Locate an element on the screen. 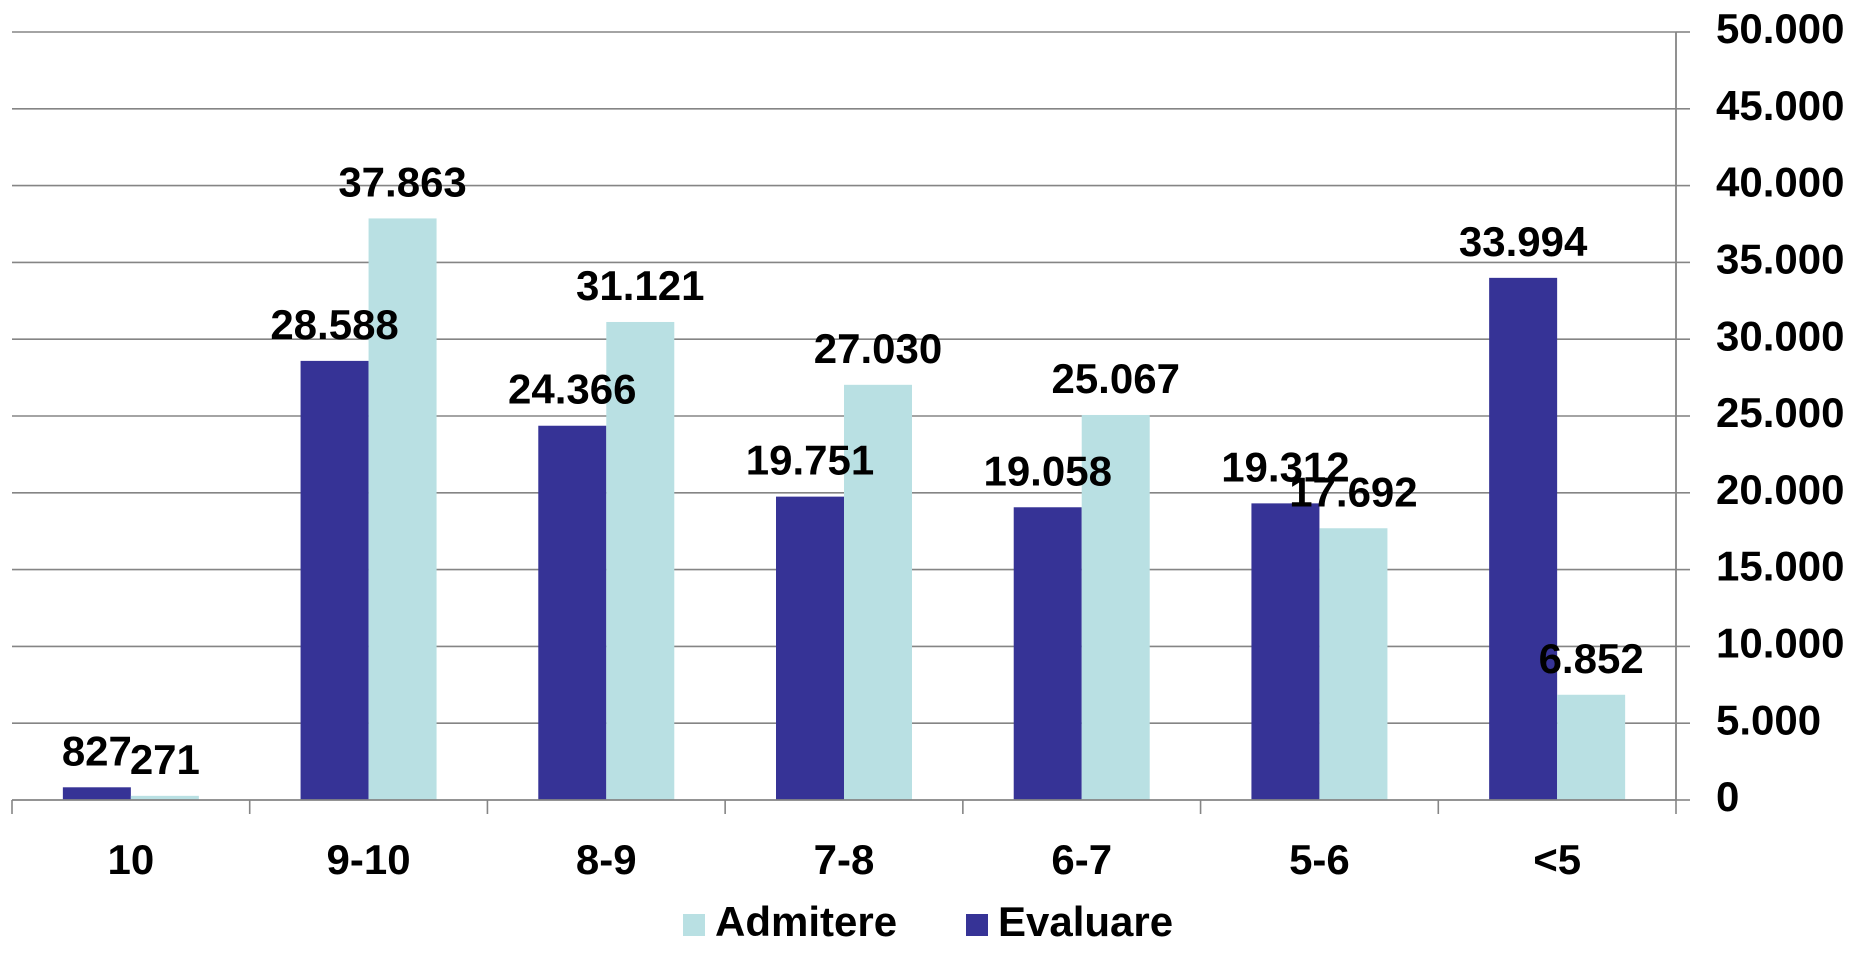 This screenshot has width=1874, height=953. x-tick-label: 9-10 is located at coordinates (369, 859).